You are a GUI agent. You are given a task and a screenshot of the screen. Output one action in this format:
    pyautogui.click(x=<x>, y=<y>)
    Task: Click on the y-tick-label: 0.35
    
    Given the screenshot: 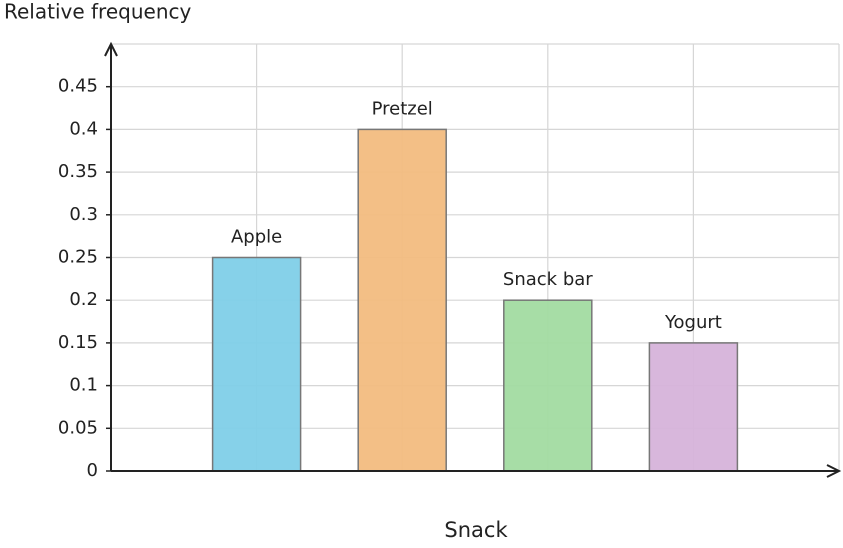 What is the action you would take?
    pyautogui.click(x=78, y=171)
    